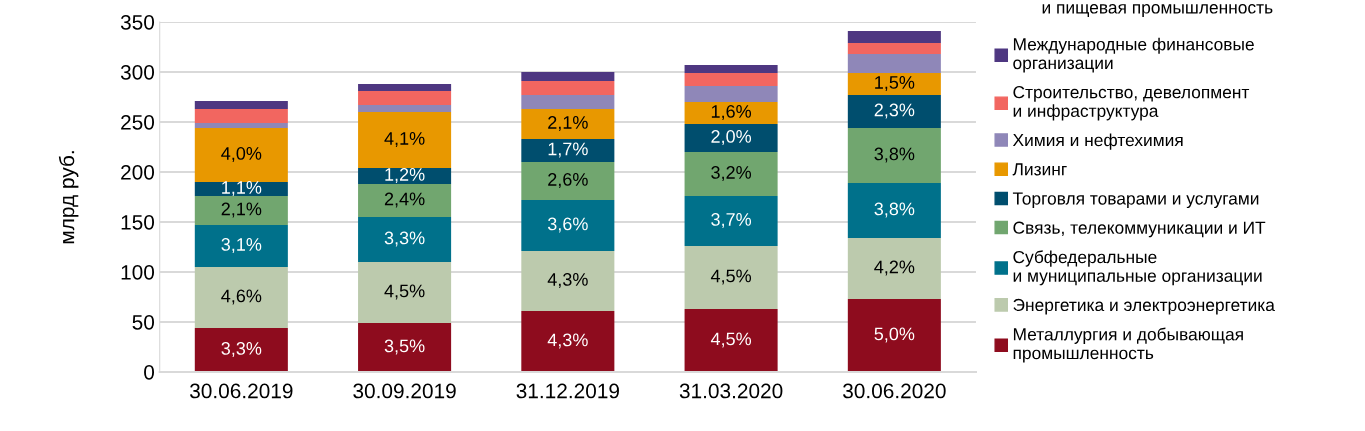  Describe the element at coordinates (241, 391) in the screenshot. I see `x-tick-label: 30.06.2019` at that location.